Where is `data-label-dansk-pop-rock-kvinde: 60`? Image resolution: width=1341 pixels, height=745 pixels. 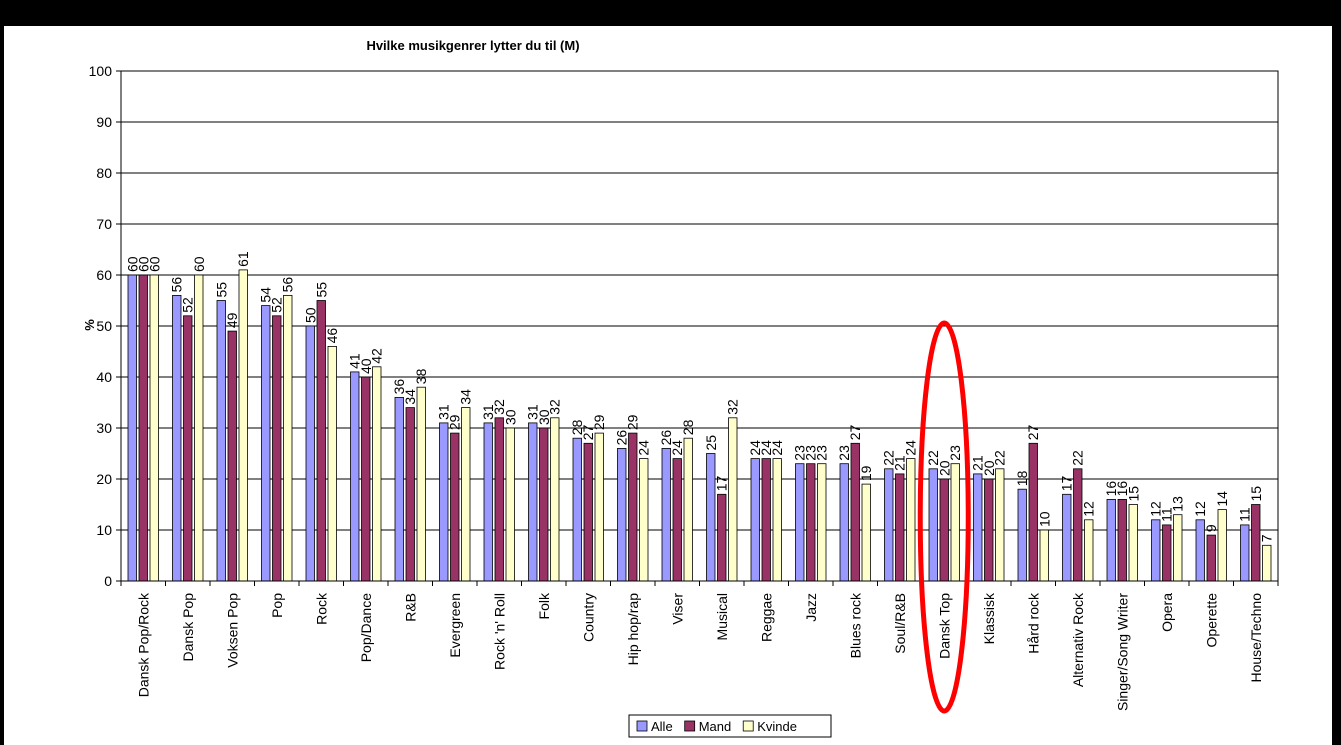
data-label-dansk-pop-rock-kvinde: 60 is located at coordinates (154, 264).